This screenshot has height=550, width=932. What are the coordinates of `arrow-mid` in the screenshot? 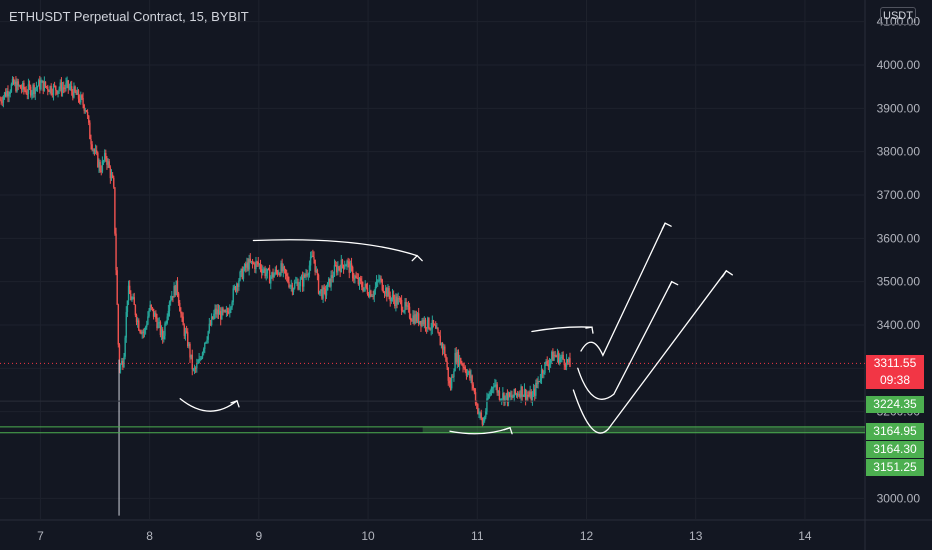 It's located at (562, 329).